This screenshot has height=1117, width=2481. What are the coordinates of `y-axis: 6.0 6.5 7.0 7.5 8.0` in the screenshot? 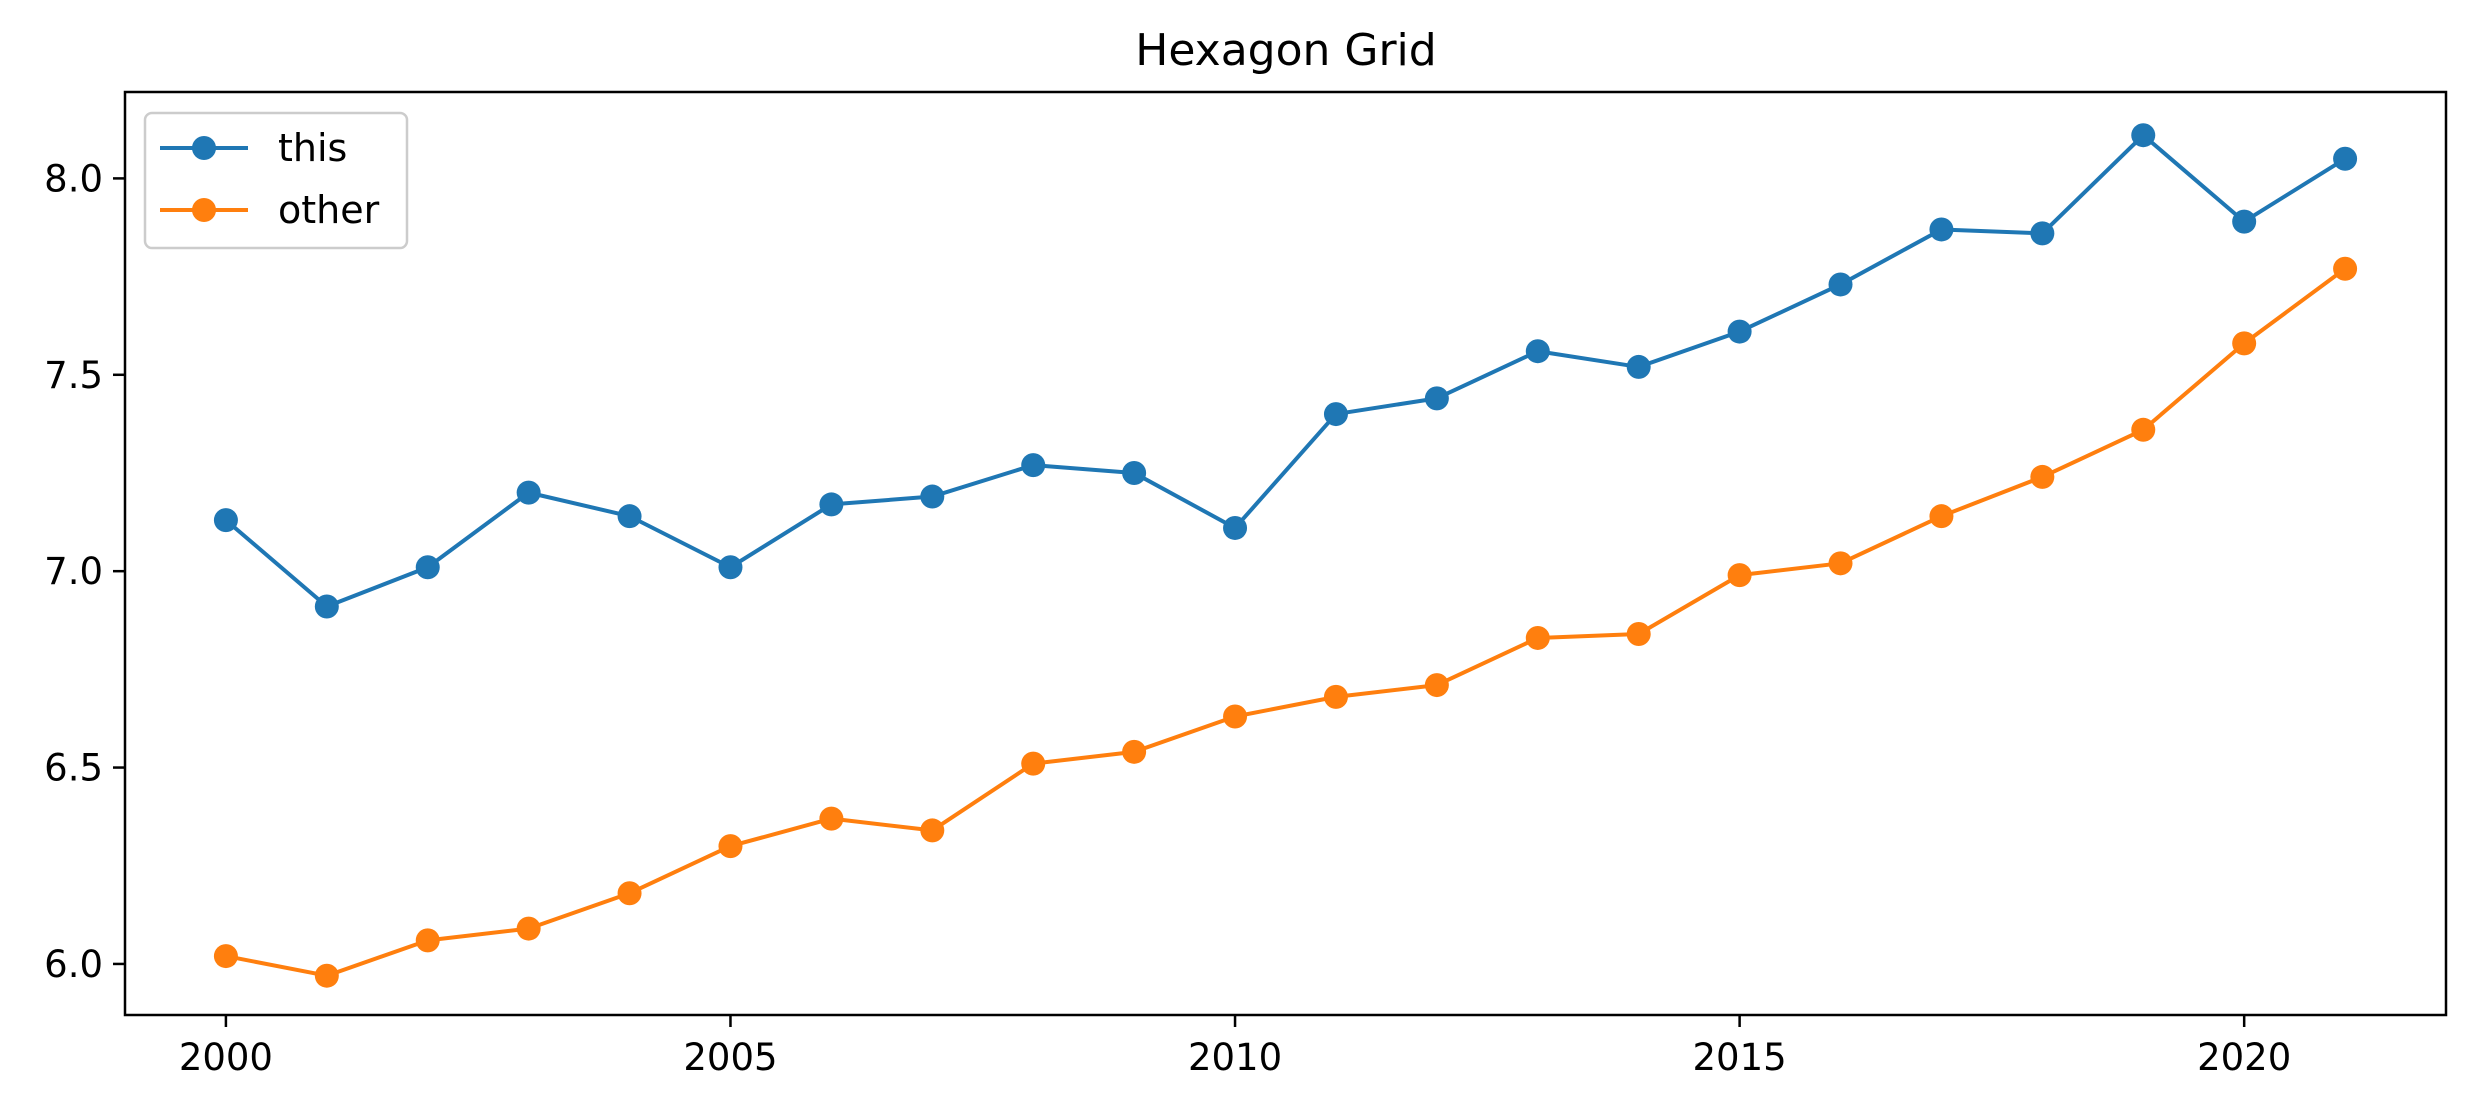 It's located at (84, 571).